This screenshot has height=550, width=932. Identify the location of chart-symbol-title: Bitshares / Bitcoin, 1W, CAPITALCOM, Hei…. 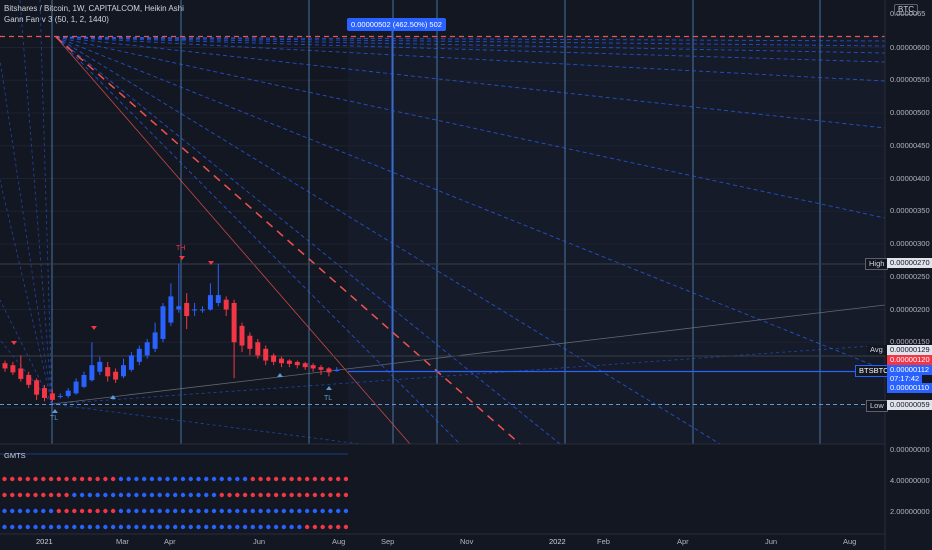
(94, 8).